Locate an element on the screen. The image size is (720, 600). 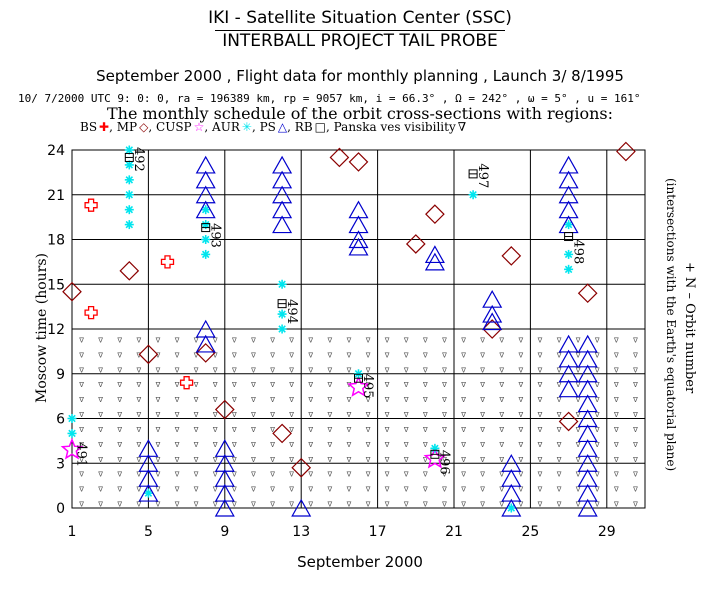
y-tick-label: 15 is located at coordinates (56, 285).